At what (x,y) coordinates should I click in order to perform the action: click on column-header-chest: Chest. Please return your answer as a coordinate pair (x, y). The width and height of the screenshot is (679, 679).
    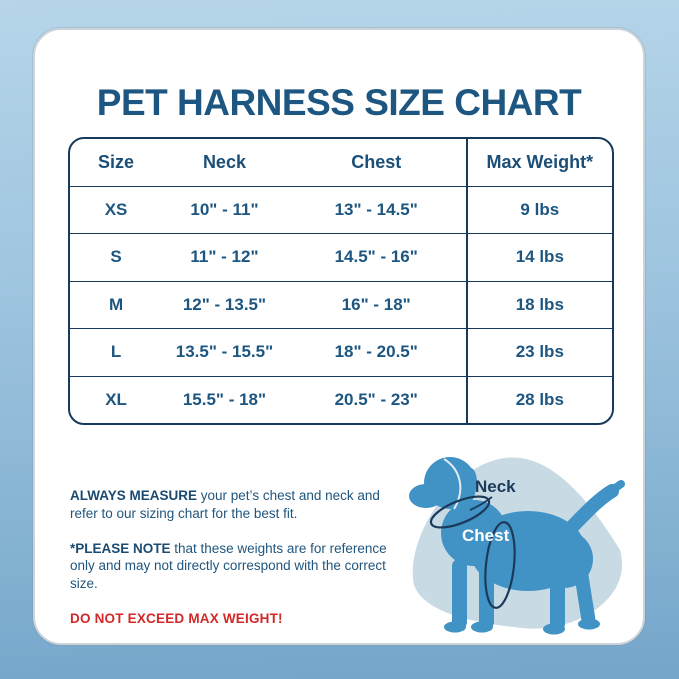
    Looking at the image, I should click on (376, 161).